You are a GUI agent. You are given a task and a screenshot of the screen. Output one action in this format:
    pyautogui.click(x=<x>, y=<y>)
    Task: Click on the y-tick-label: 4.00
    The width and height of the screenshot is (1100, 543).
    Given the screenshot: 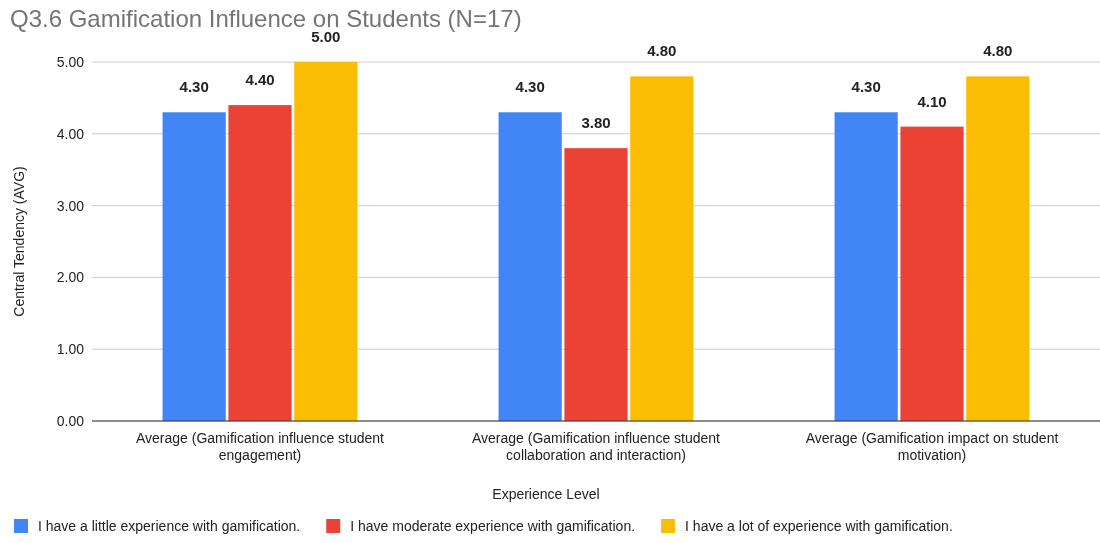 What is the action you would take?
    pyautogui.click(x=70, y=133)
    